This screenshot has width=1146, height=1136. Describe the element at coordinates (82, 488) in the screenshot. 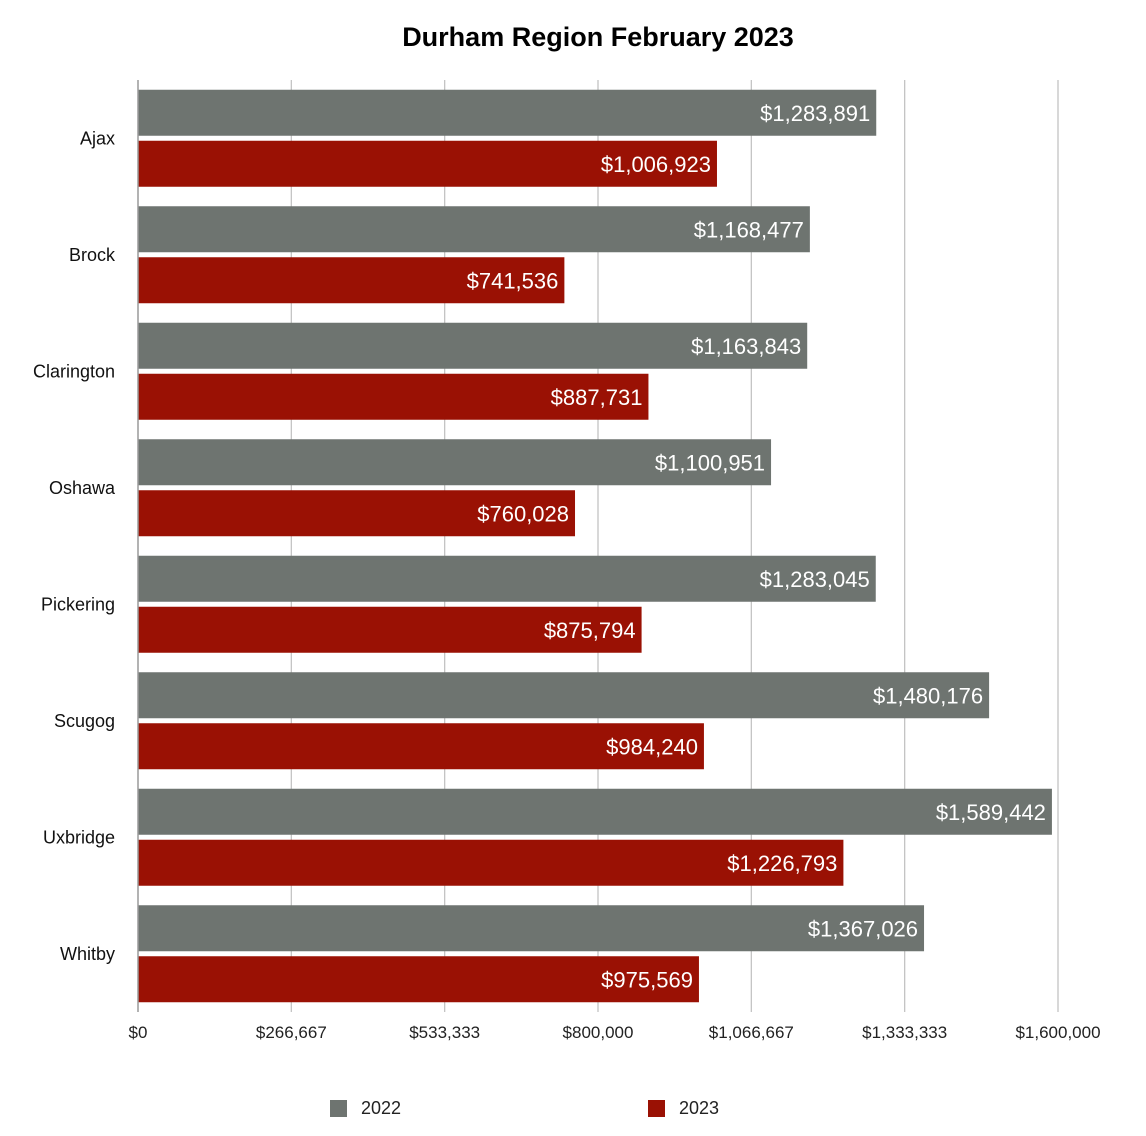

I see `category-label: Oshawa` at that location.